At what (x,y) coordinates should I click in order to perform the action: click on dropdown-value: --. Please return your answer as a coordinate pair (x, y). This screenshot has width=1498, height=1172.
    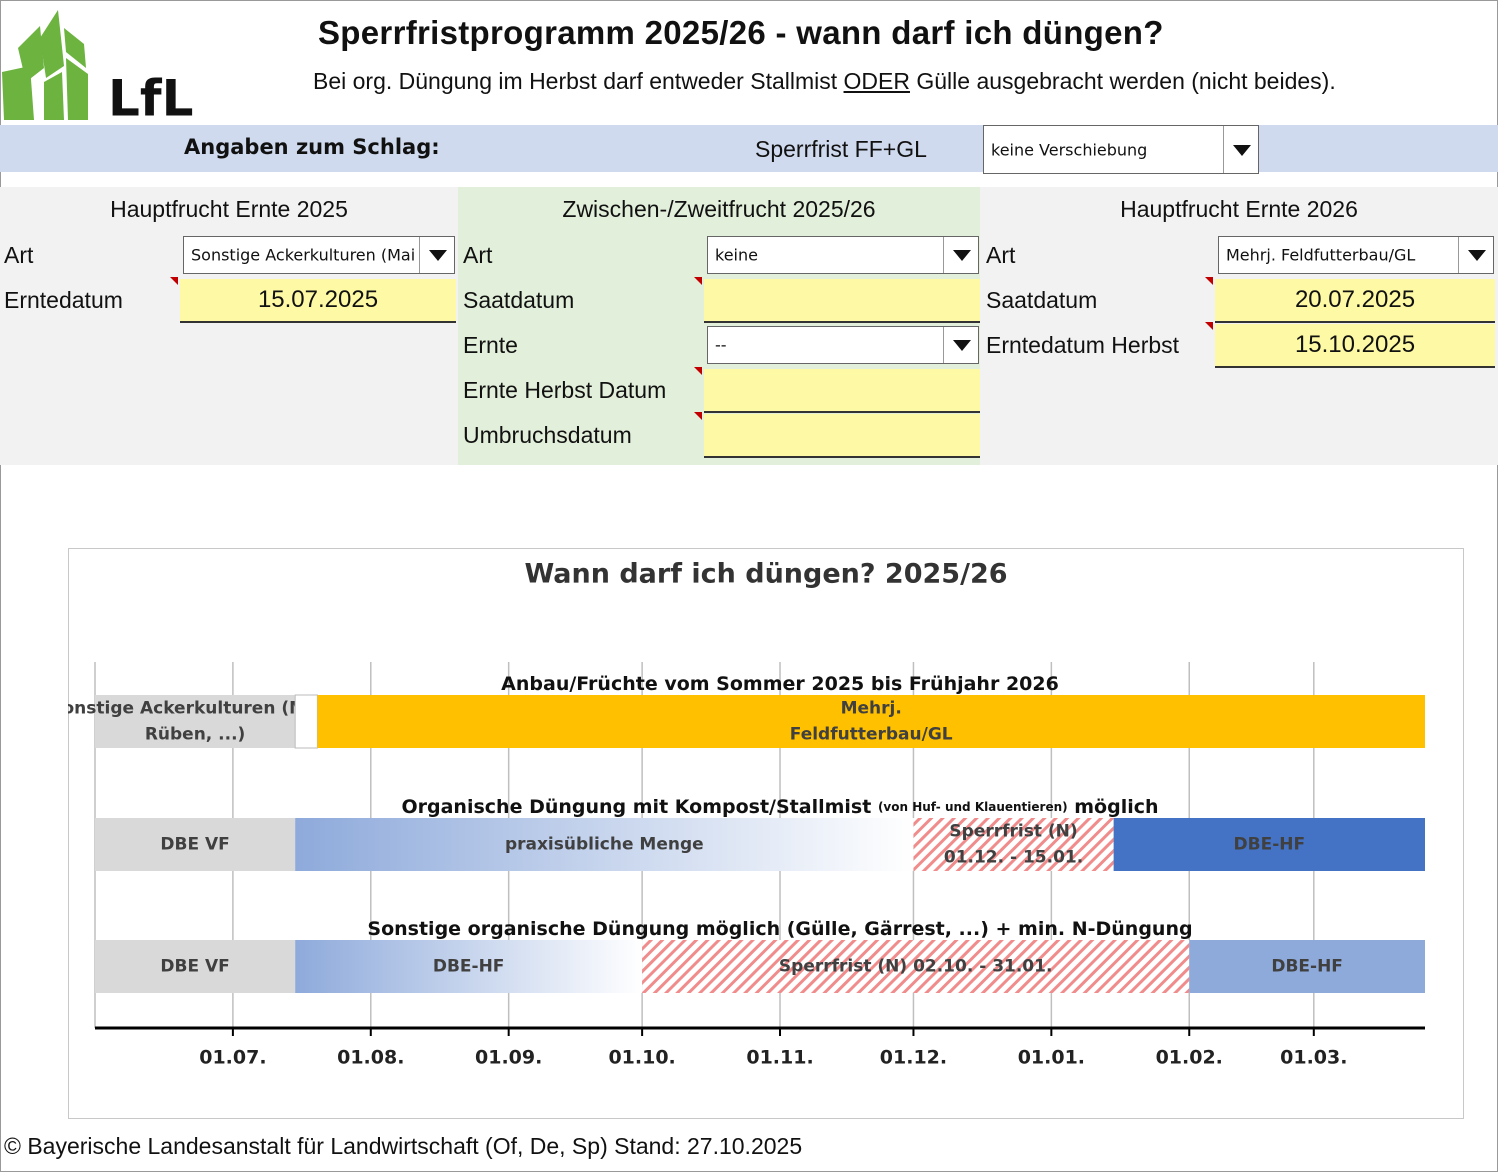
    Looking at the image, I should click on (721, 345).